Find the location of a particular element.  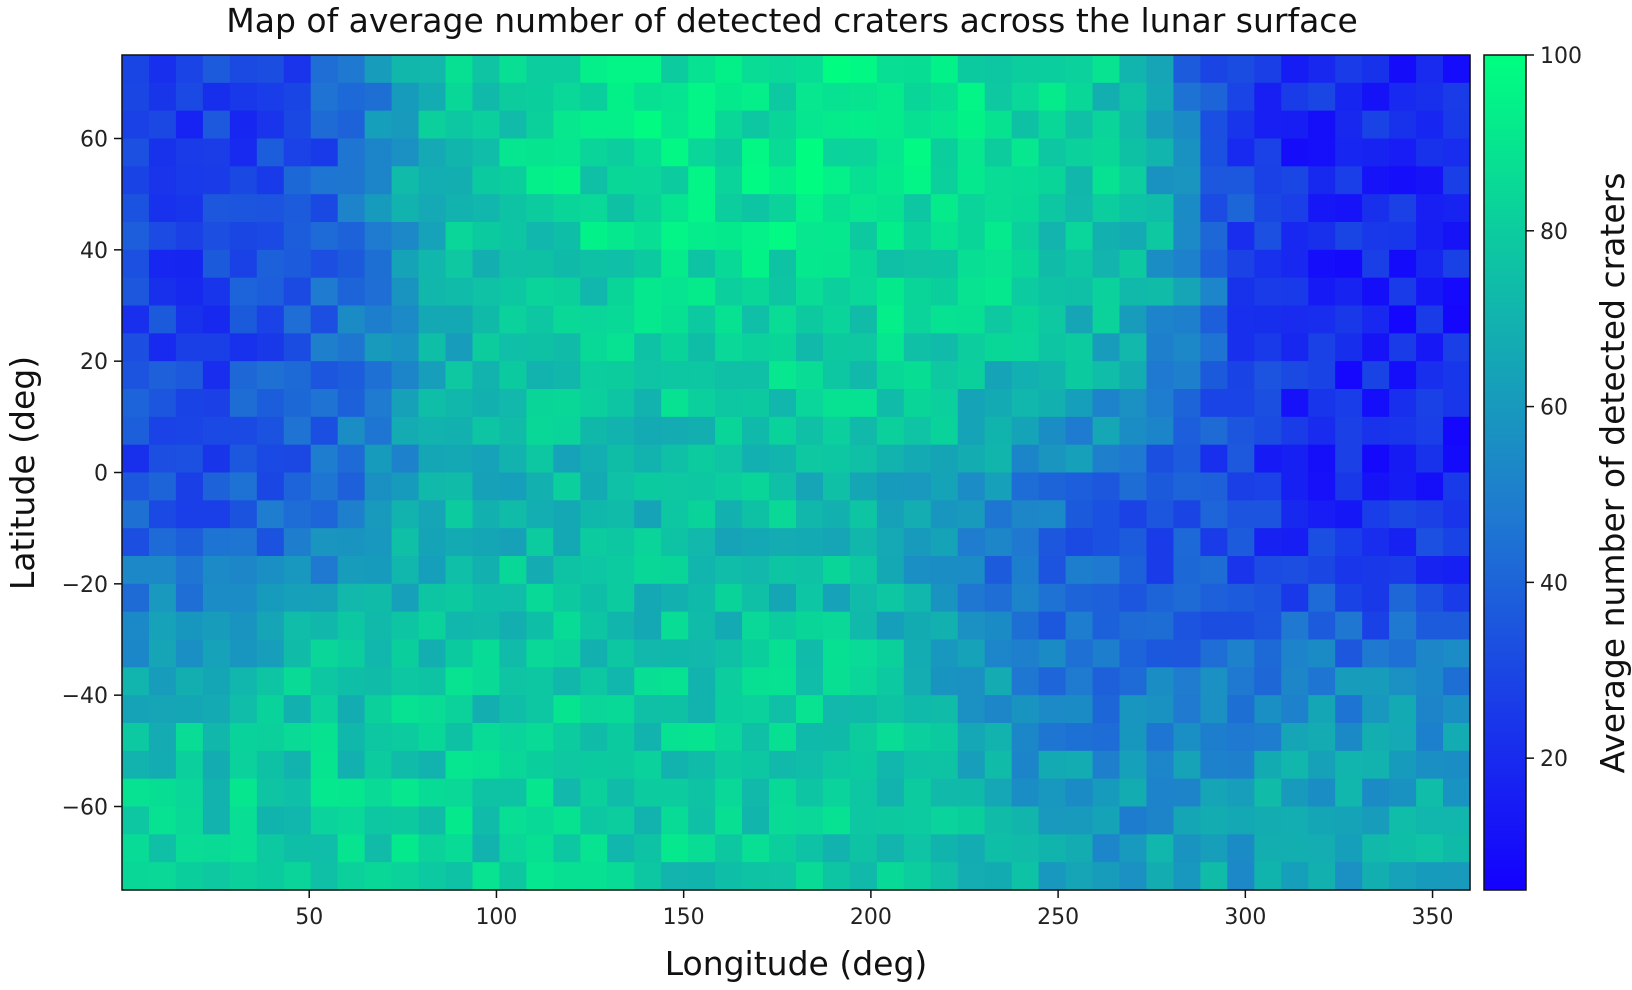

colorbar is located at coordinates (1505, 472).